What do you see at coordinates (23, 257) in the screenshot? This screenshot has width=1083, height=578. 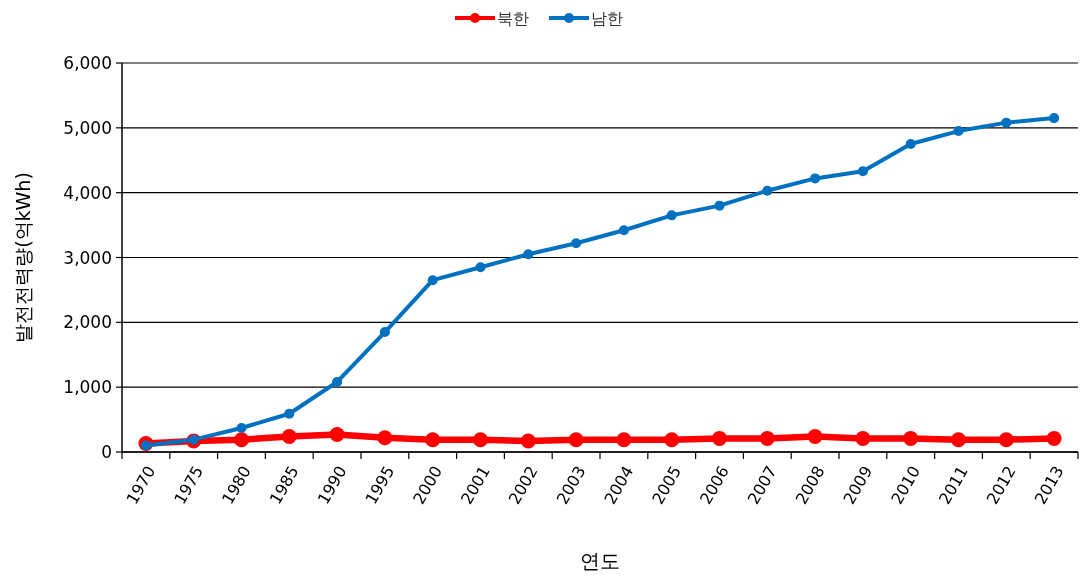 I see `y-axis-title: 발전전력량(억kWh)` at bounding box center [23, 257].